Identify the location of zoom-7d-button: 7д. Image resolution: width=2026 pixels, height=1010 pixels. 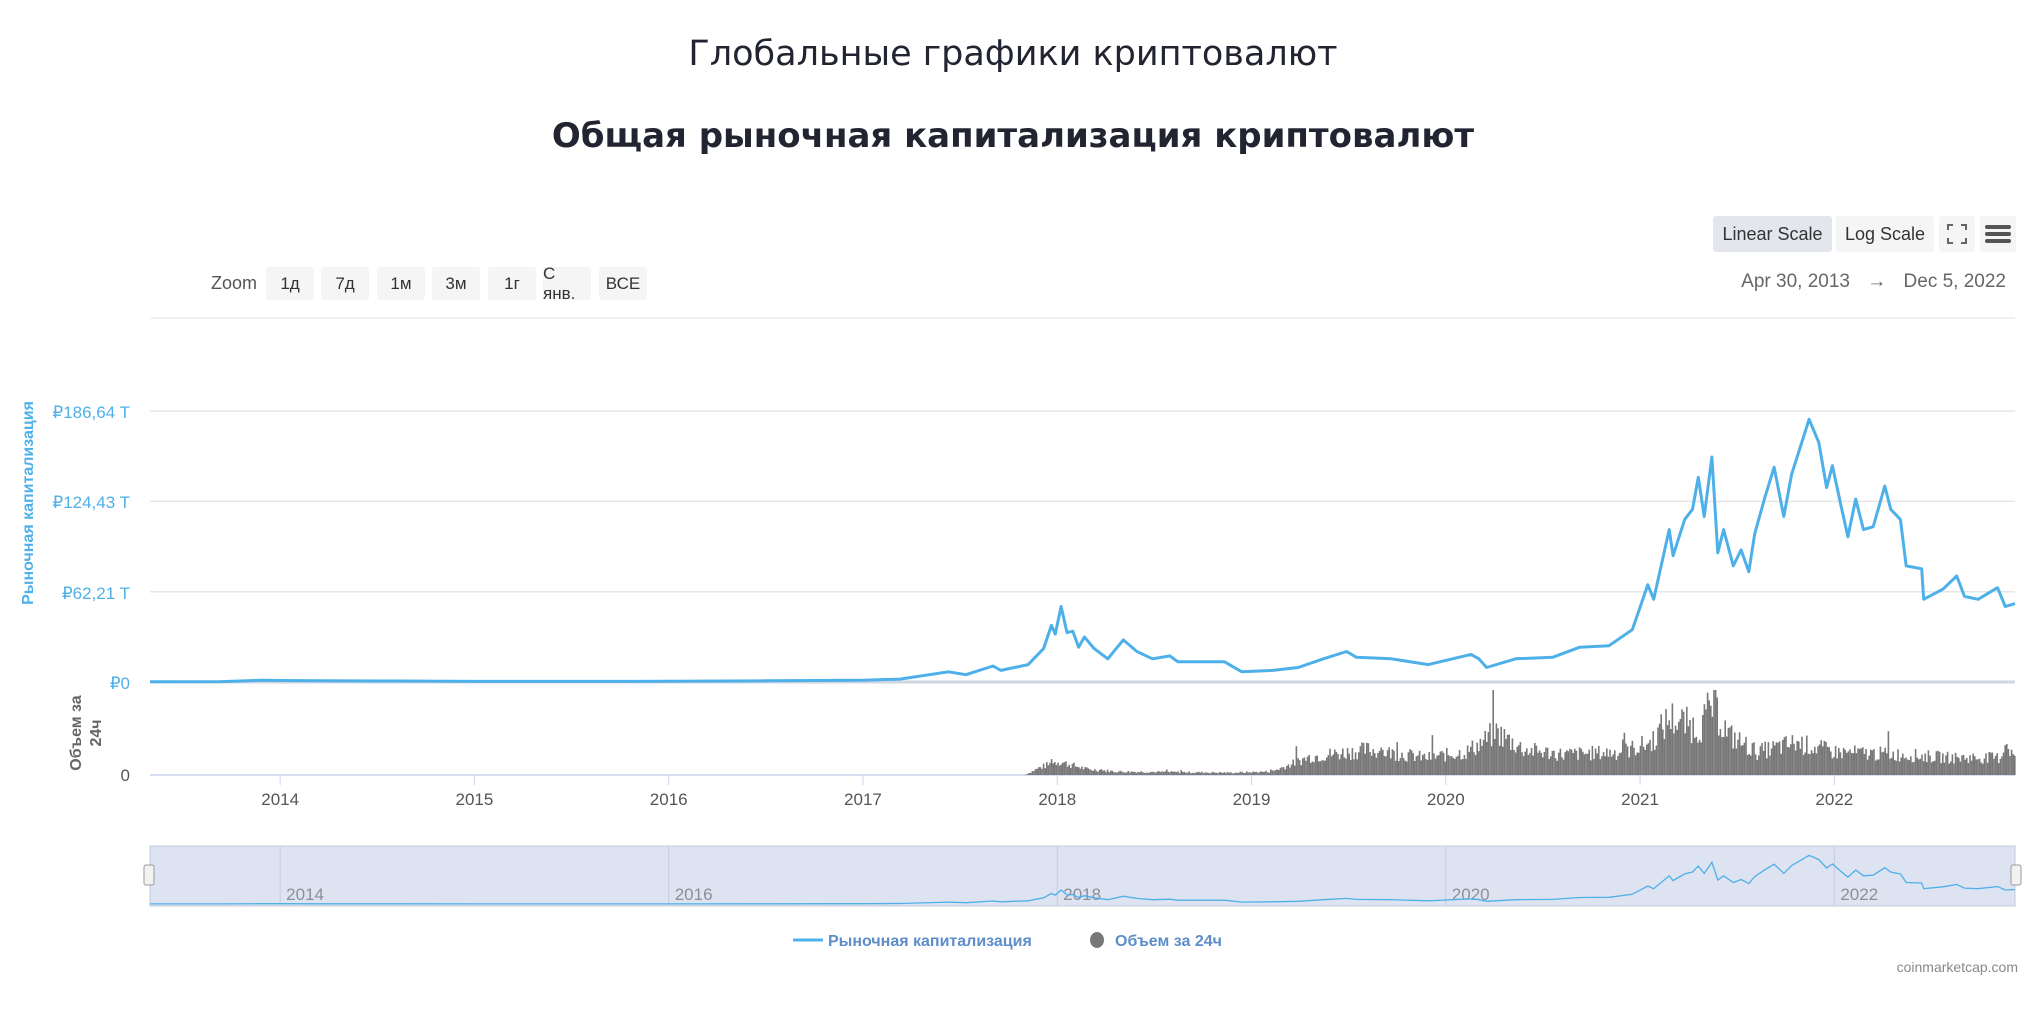
(345, 283).